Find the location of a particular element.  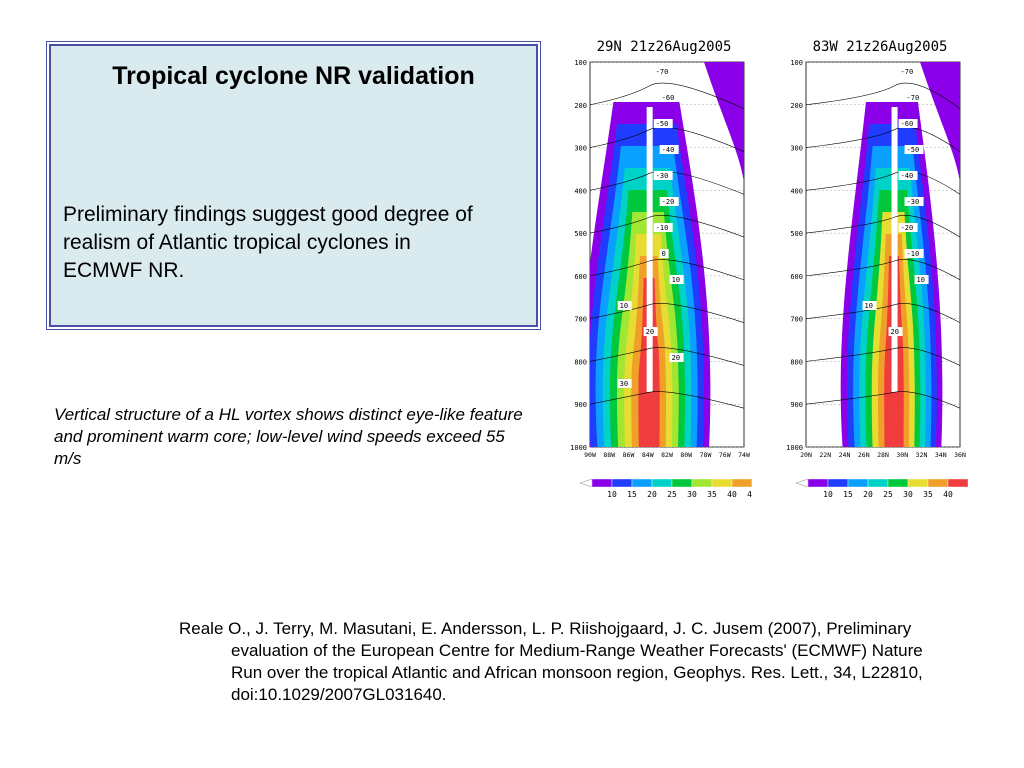

x-tick-label: 34N is located at coordinates (941, 455).